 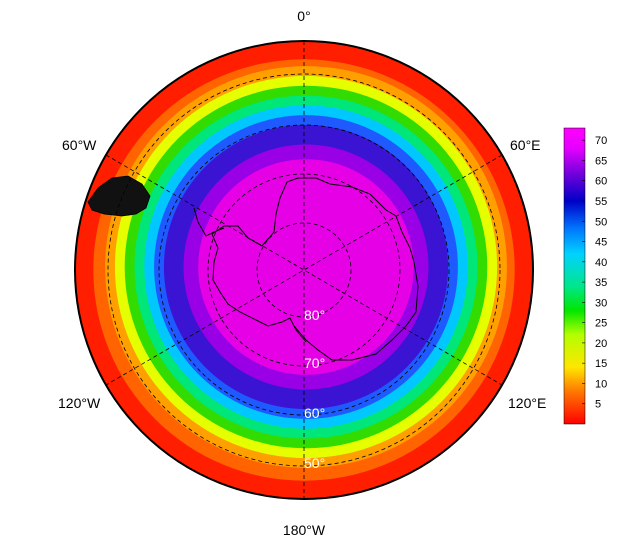 I want to click on colorbar-tick-label: 45, so click(x=601, y=243).